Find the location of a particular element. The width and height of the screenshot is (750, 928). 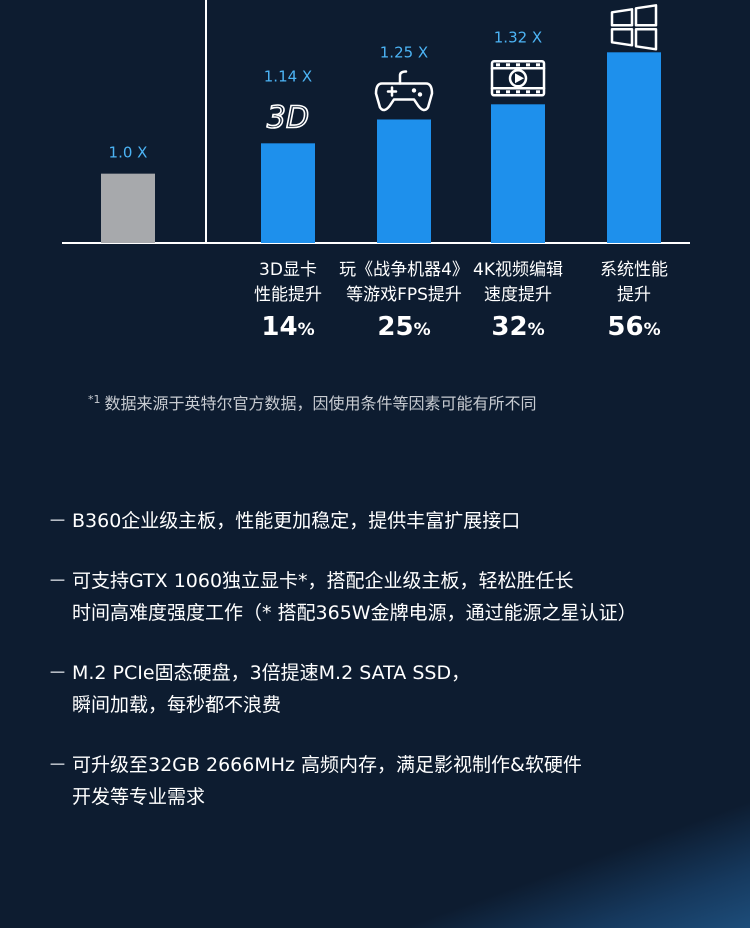

category-label: 3D显卡 性能提升 is located at coordinates (288, 282).